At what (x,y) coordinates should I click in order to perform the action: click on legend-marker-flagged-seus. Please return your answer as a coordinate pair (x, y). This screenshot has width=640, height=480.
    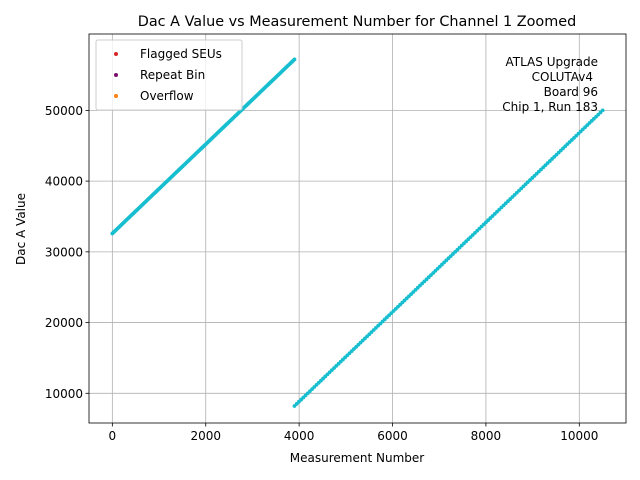
    Looking at the image, I should click on (116, 54).